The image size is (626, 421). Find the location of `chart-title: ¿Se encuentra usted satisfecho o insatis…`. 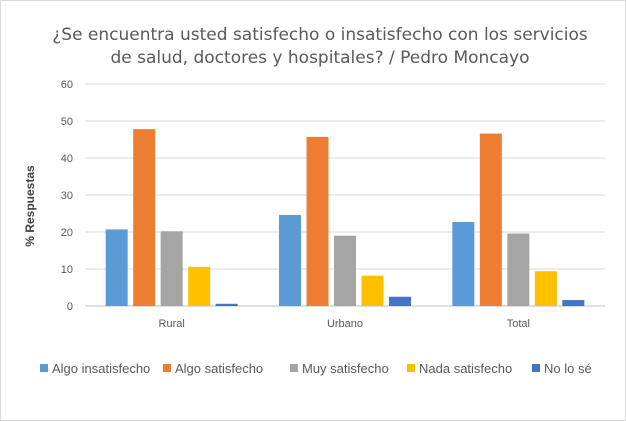

chart-title: ¿Se encuentra usted satisfecho o insatis… is located at coordinates (320, 47).